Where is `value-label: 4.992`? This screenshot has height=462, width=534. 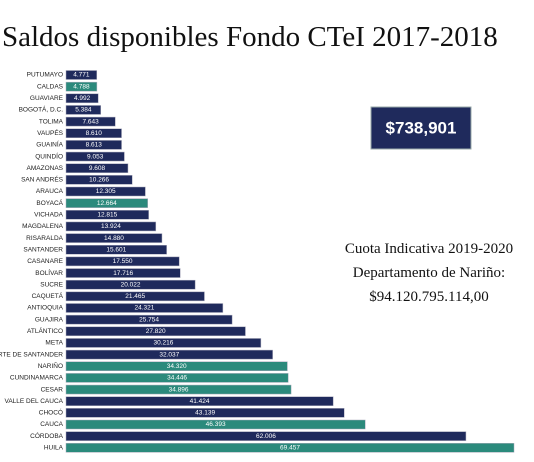
value-label: 4.992 is located at coordinates (82, 98).